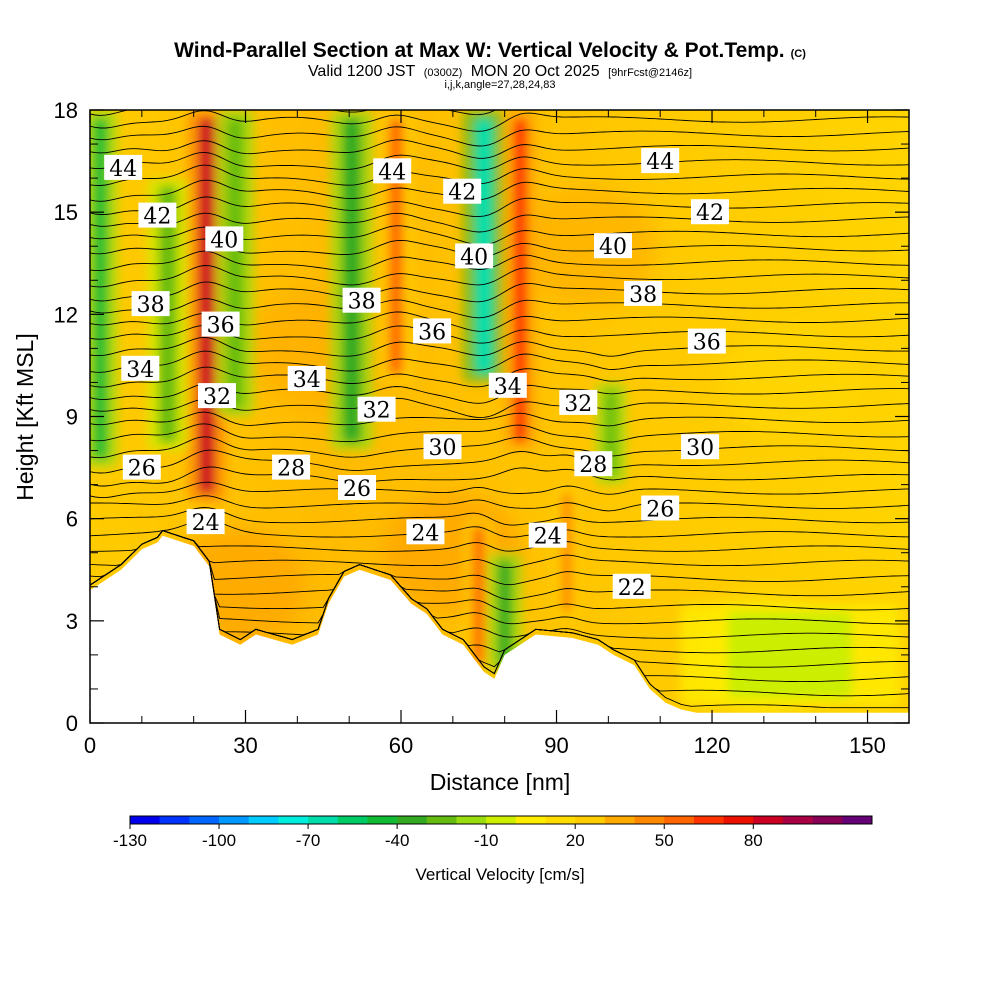  What do you see at coordinates (650, 73) in the screenshot?
I see `subtitle-forecast: [9hrFcst@2146z]` at bounding box center [650, 73].